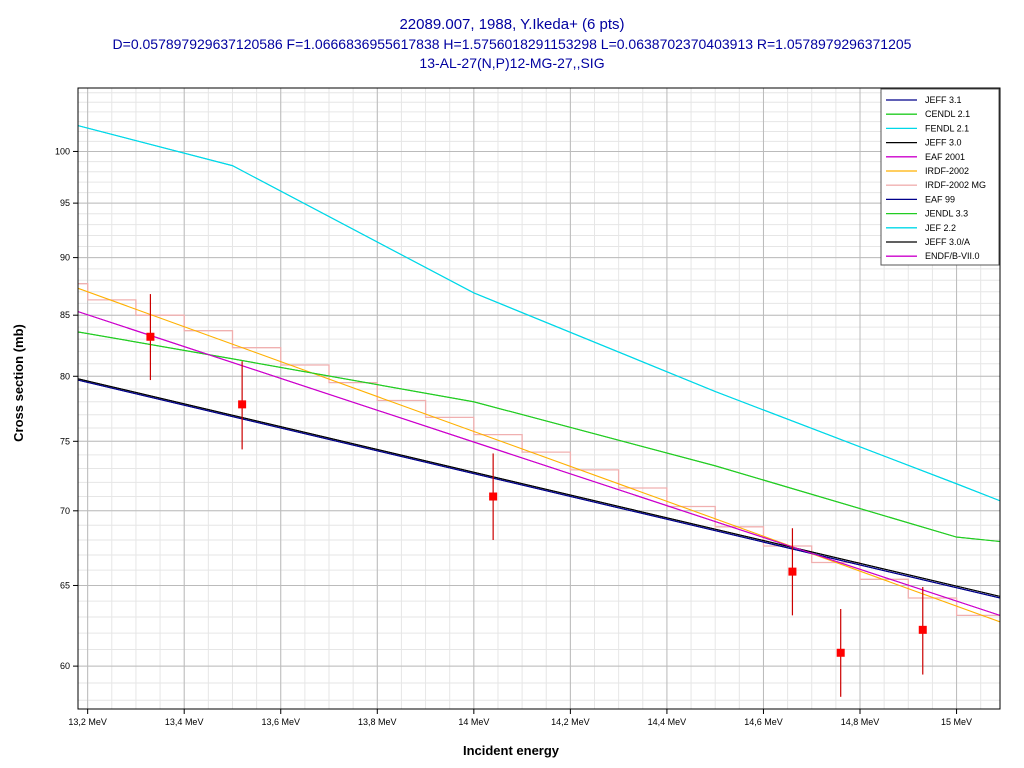 This screenshot has height=768, width=1024. Describe the element at coordinates (65, 315) in the screenshot. I see `y-tick-label: 85` at that location.